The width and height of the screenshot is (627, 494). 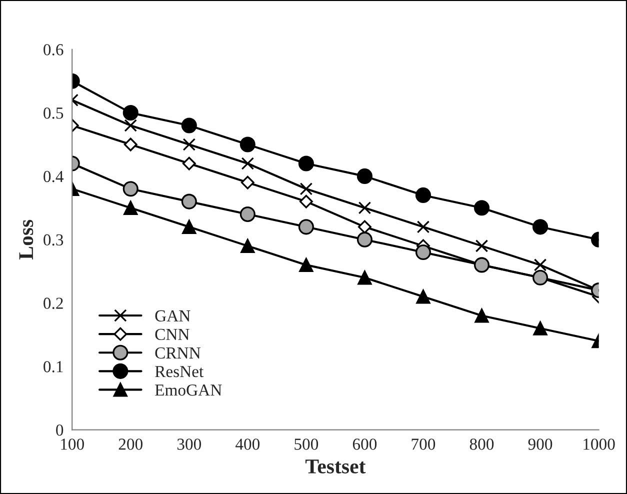 I want to click on y-tick-label: 0, so click(x=60, y=430).